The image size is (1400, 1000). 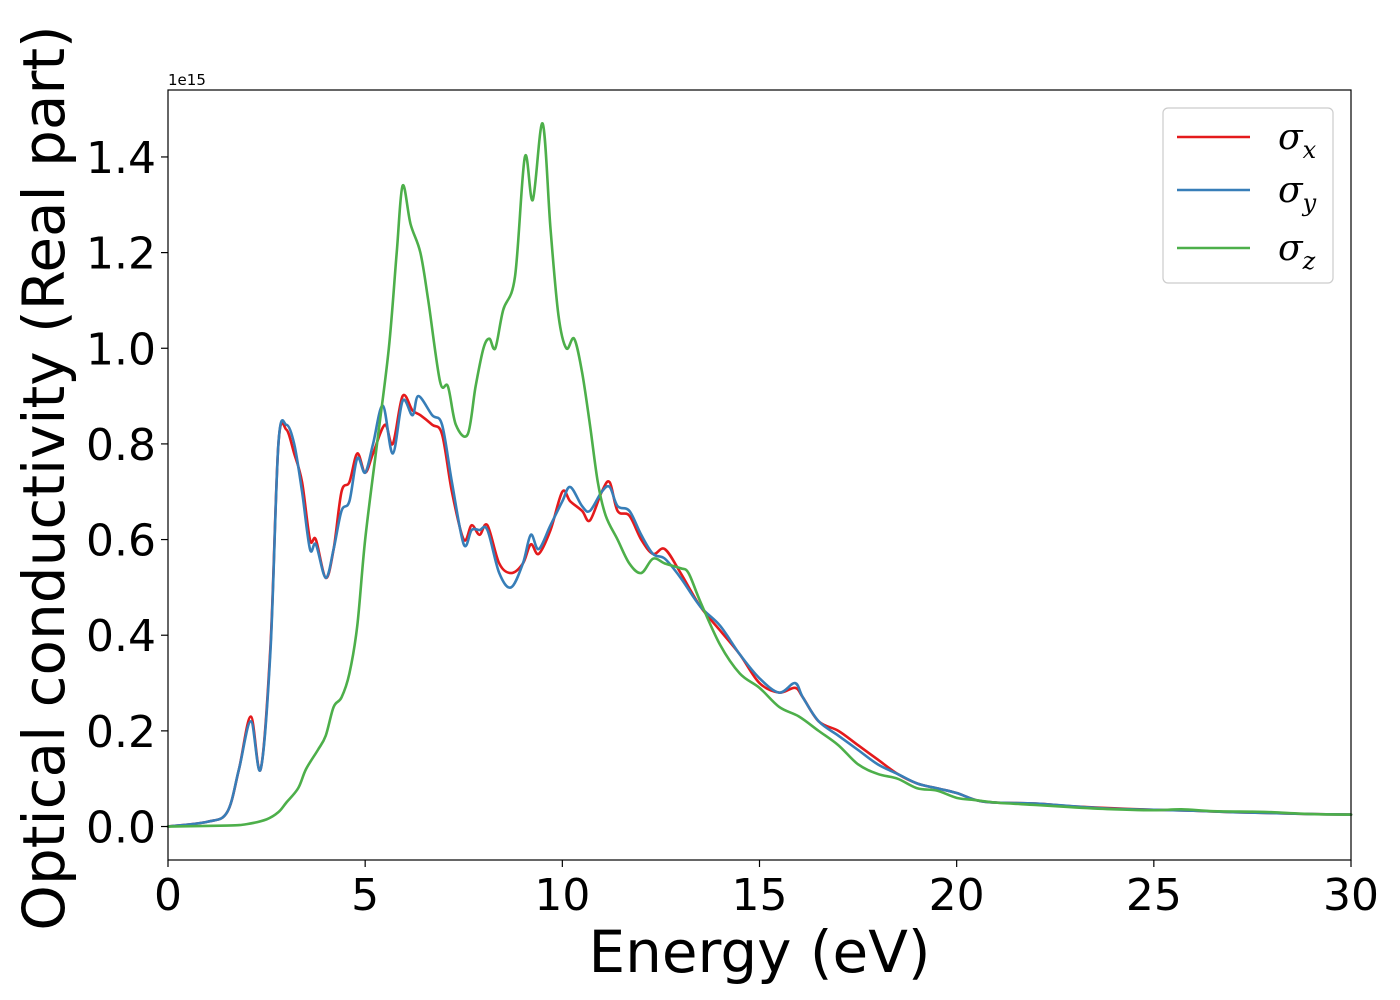 I want to click on y-tick-label: 0.4, so click(x=121, y=636).